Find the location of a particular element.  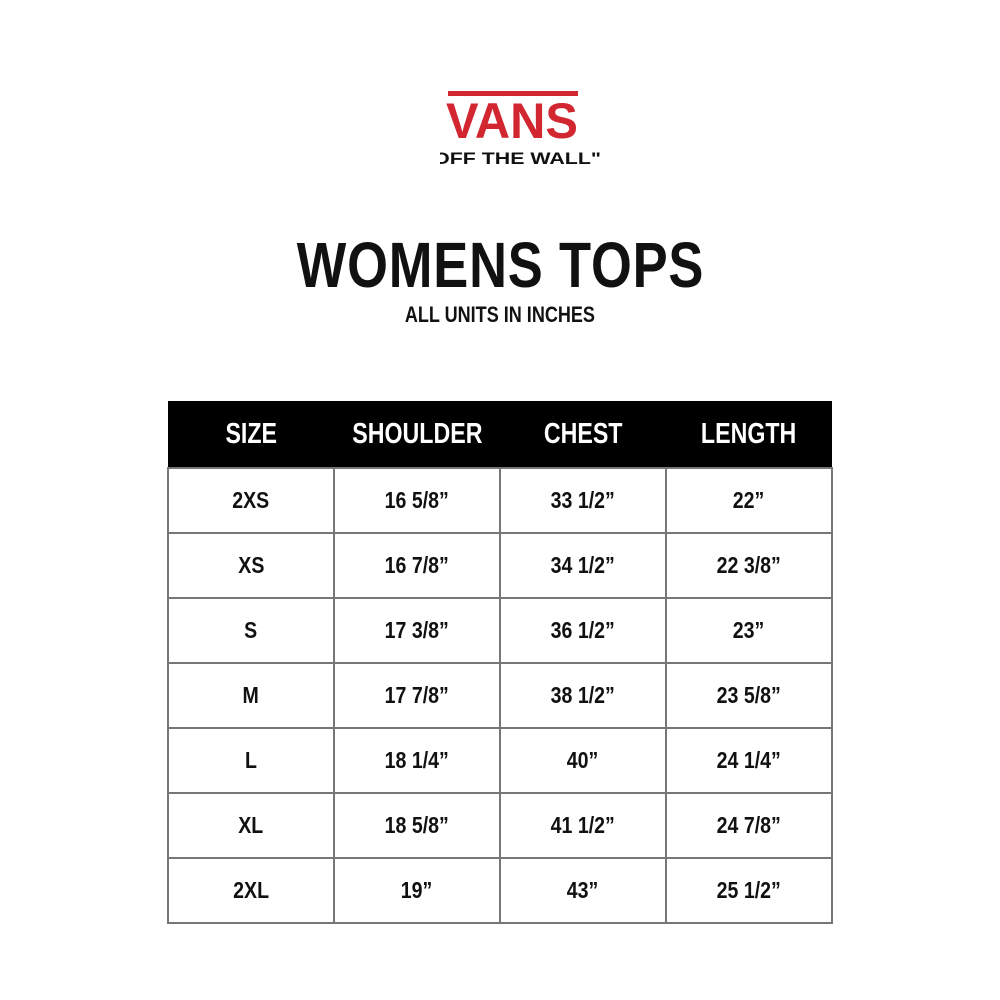

table-cell: 19” is located at coordinates (417, 890).